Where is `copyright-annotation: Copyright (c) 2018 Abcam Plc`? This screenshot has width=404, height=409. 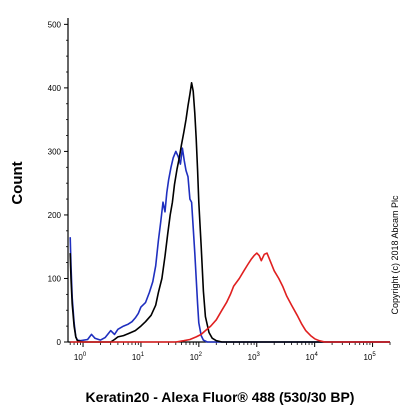 copyright-annotation: Copyright (c) 2018 Abcam Plc is located at coordinates (395, 255).